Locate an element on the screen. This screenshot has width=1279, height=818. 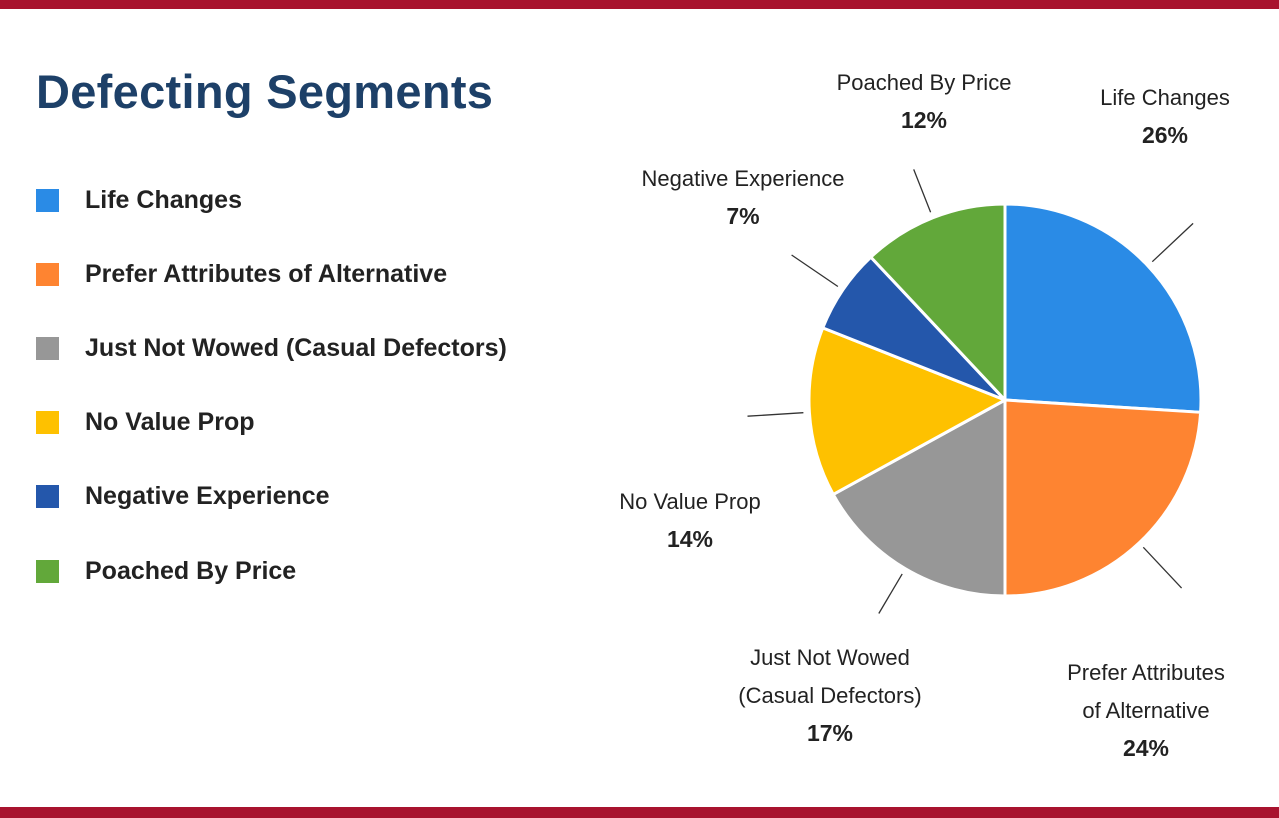
pie-slice-just-not-wowed-casual-defectors is located at coordinates (919, 498).